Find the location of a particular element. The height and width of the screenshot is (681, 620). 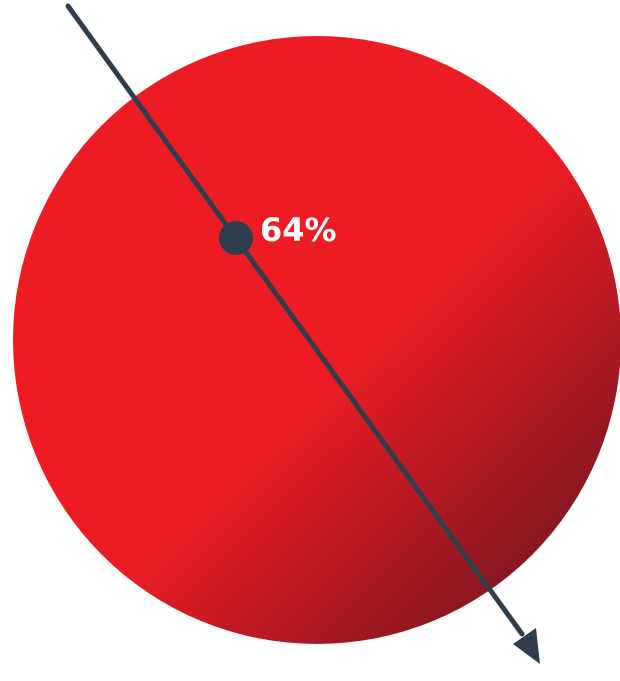

percentage-label: 64% is located at coordinates (298, 230).